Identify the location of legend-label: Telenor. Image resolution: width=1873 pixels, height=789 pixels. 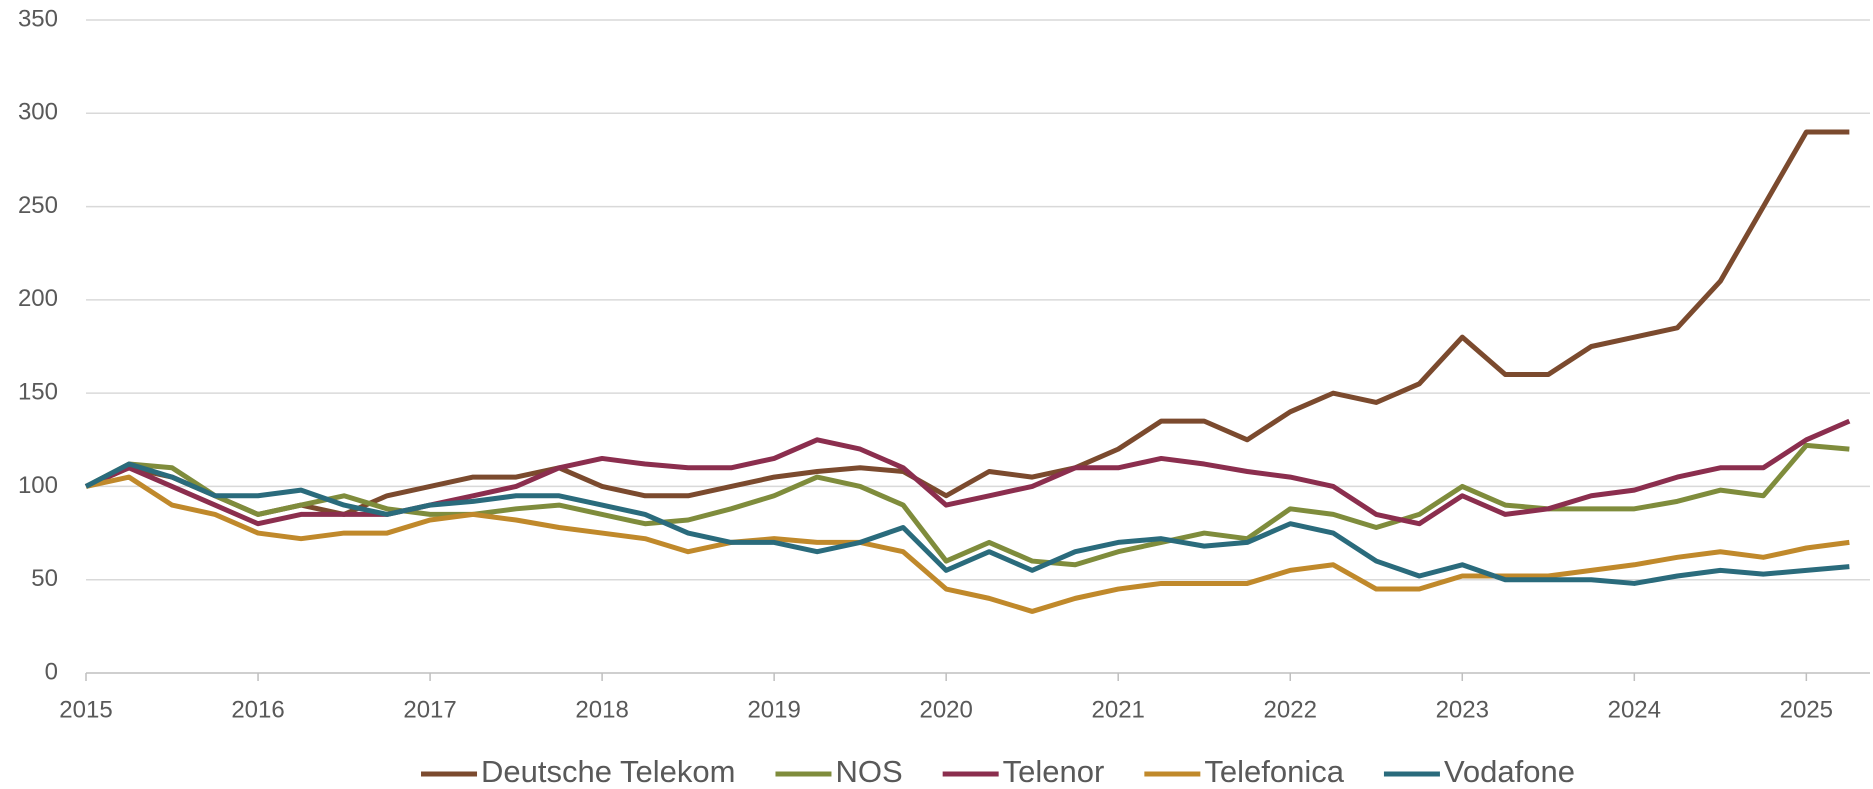
(1054, 771).